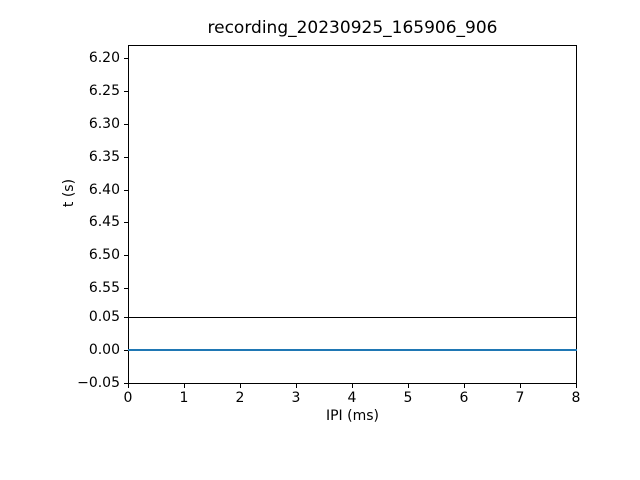 This screenshot has width=640, height=480. I want to click on lower-panel-ytick-label: 0.00, so click(104, 350).